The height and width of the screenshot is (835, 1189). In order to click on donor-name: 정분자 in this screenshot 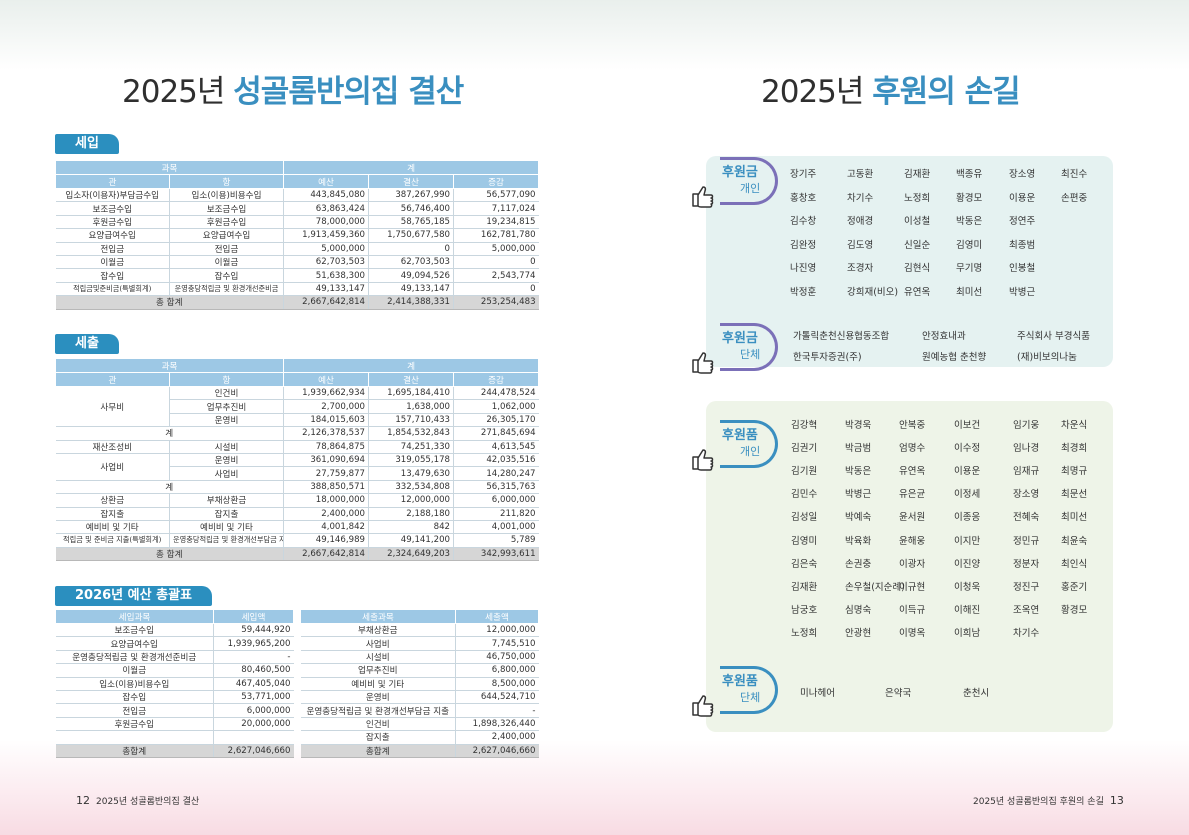, I will do `click(1026, 564)`.